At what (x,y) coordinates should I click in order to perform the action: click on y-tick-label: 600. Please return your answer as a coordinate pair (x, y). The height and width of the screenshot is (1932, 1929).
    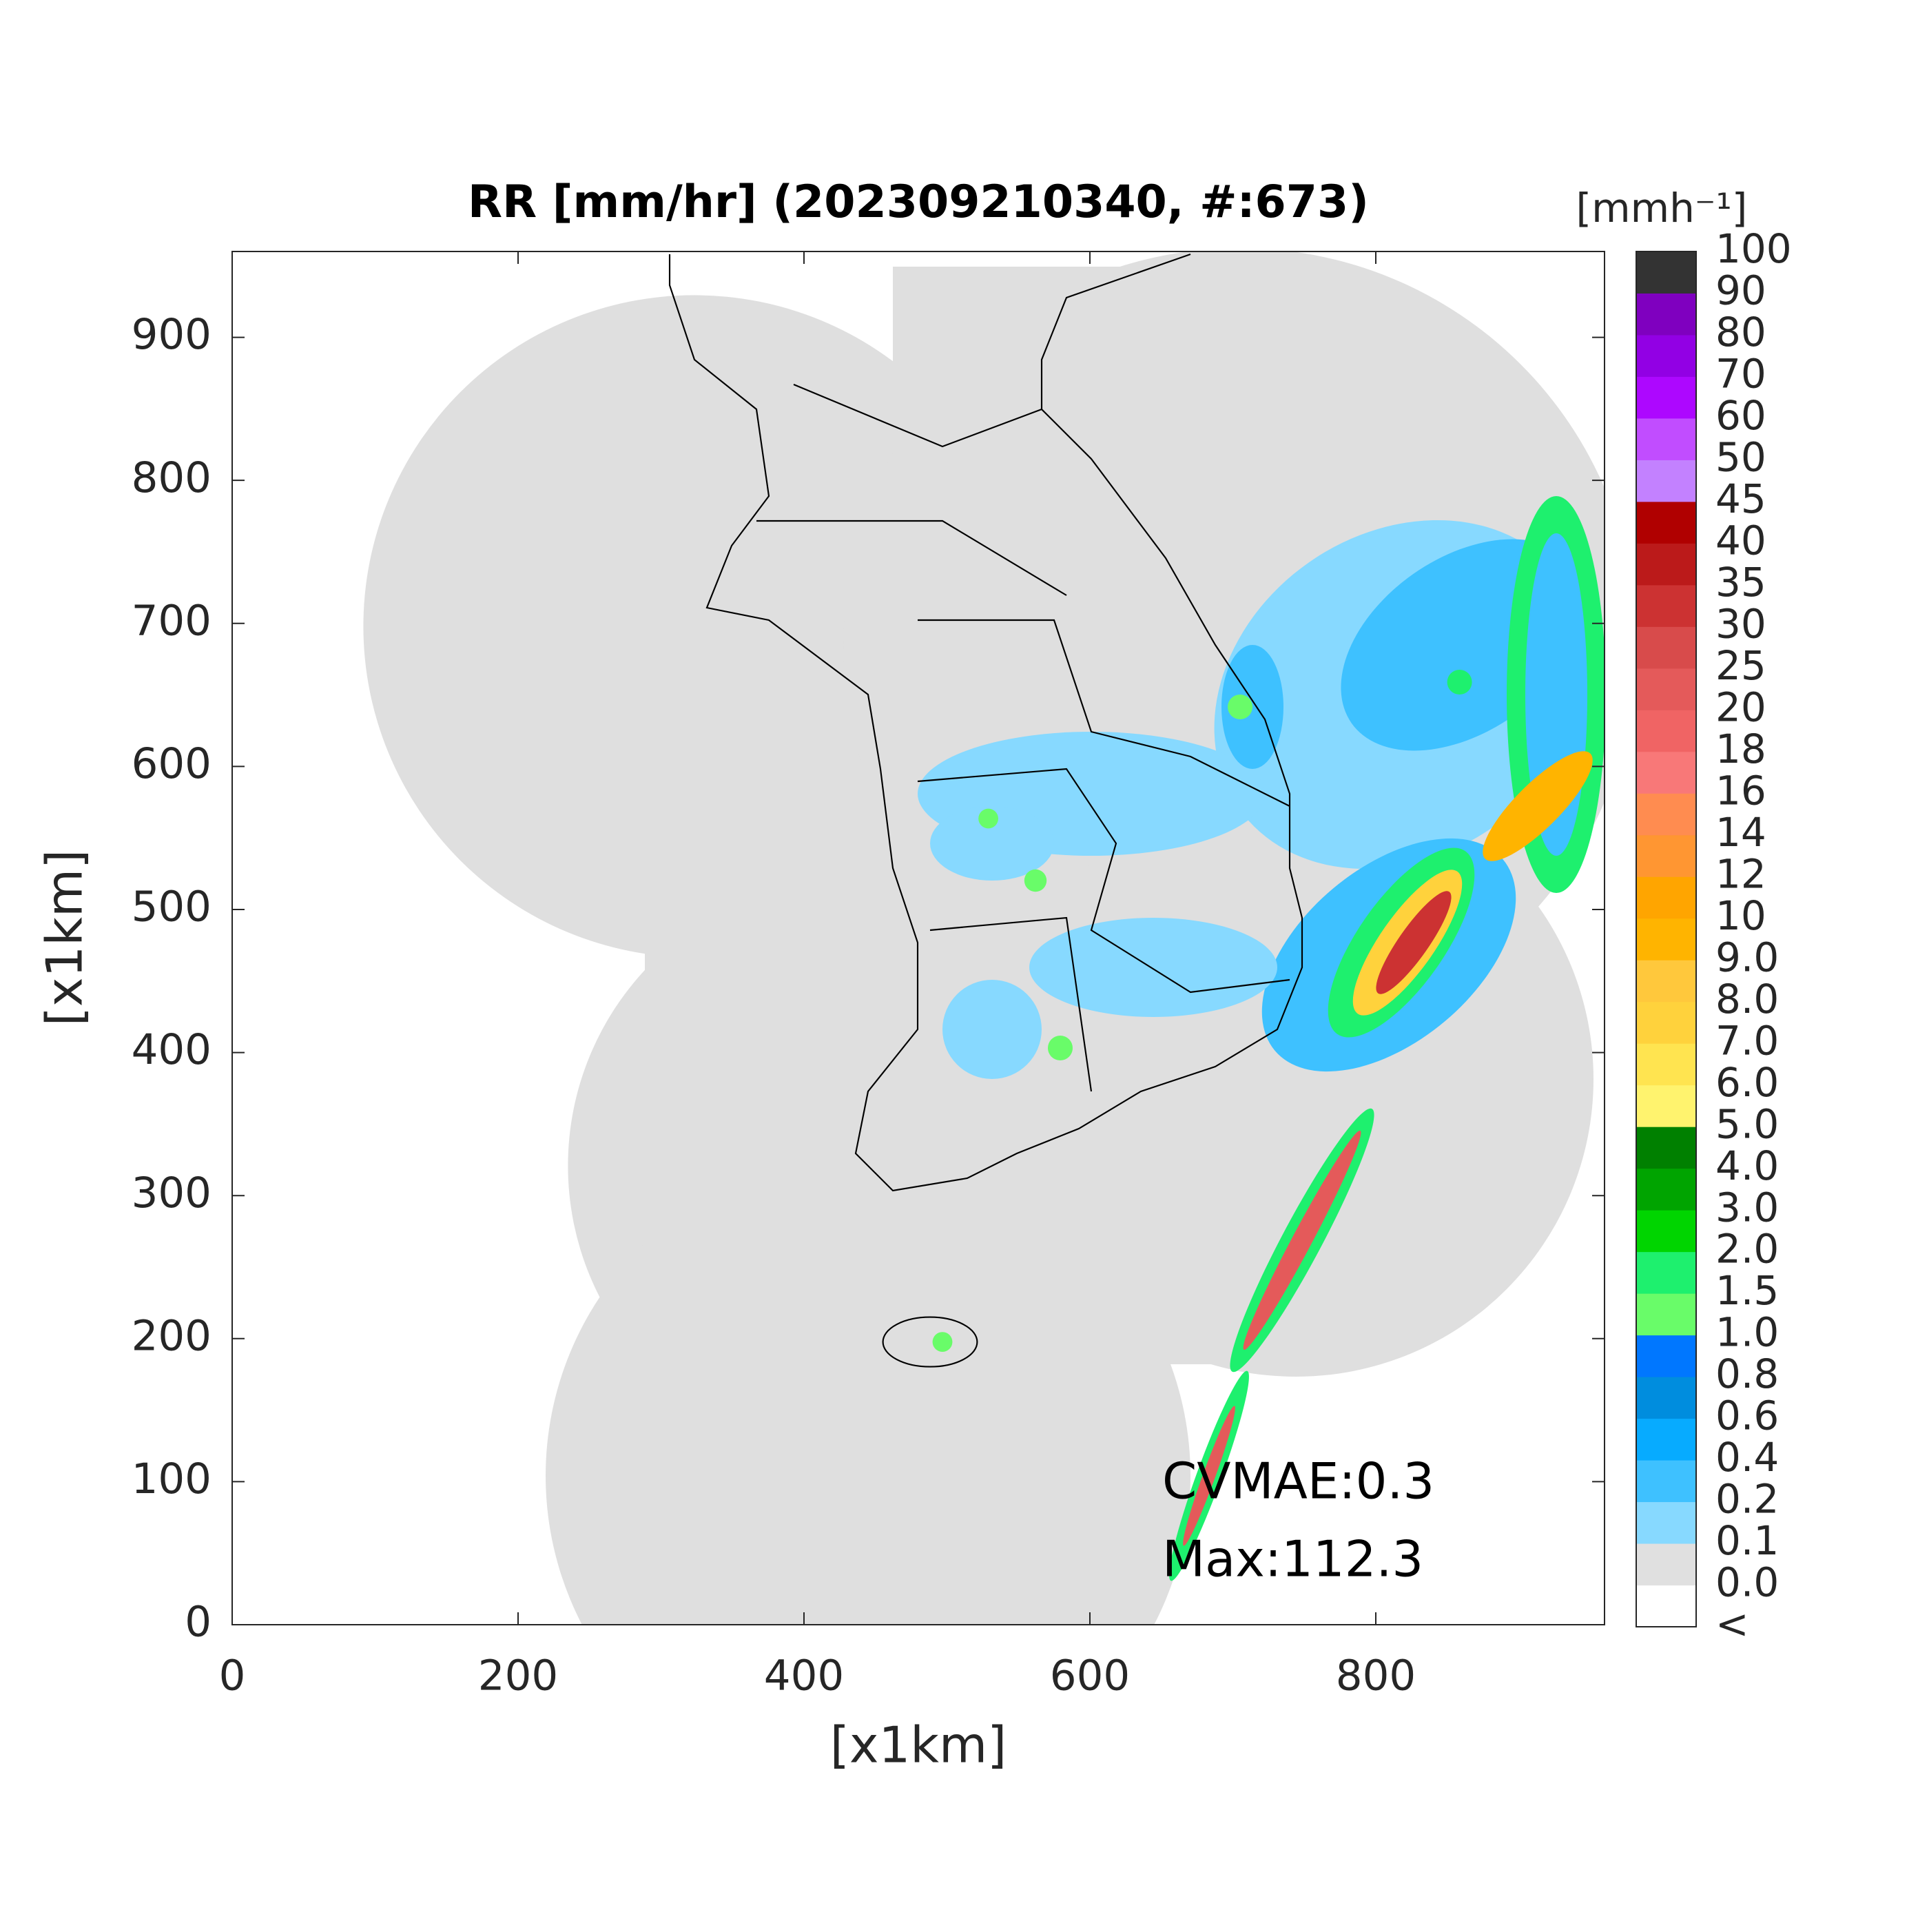
    Looking at the image, I should click on (172, 763).